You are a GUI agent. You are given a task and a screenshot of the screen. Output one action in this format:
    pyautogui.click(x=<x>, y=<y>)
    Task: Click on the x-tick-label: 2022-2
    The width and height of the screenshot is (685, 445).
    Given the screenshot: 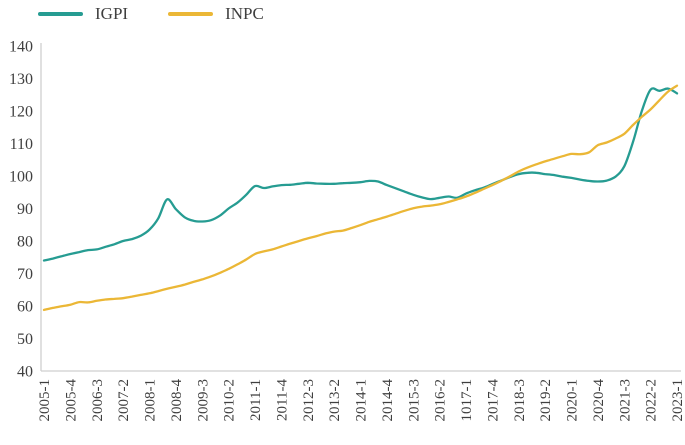 What is the action you would take?
    pyautogui.click(x=652, y=400)
    